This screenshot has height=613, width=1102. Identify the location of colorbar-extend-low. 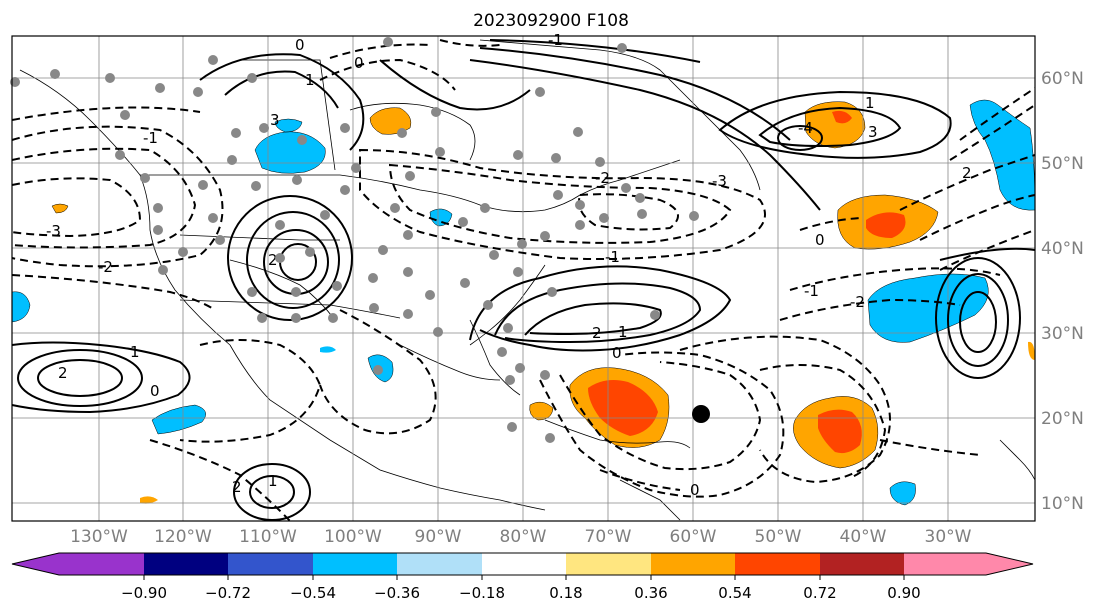
(35, 564).